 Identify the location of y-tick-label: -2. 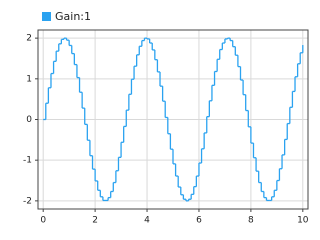
(27, 201).